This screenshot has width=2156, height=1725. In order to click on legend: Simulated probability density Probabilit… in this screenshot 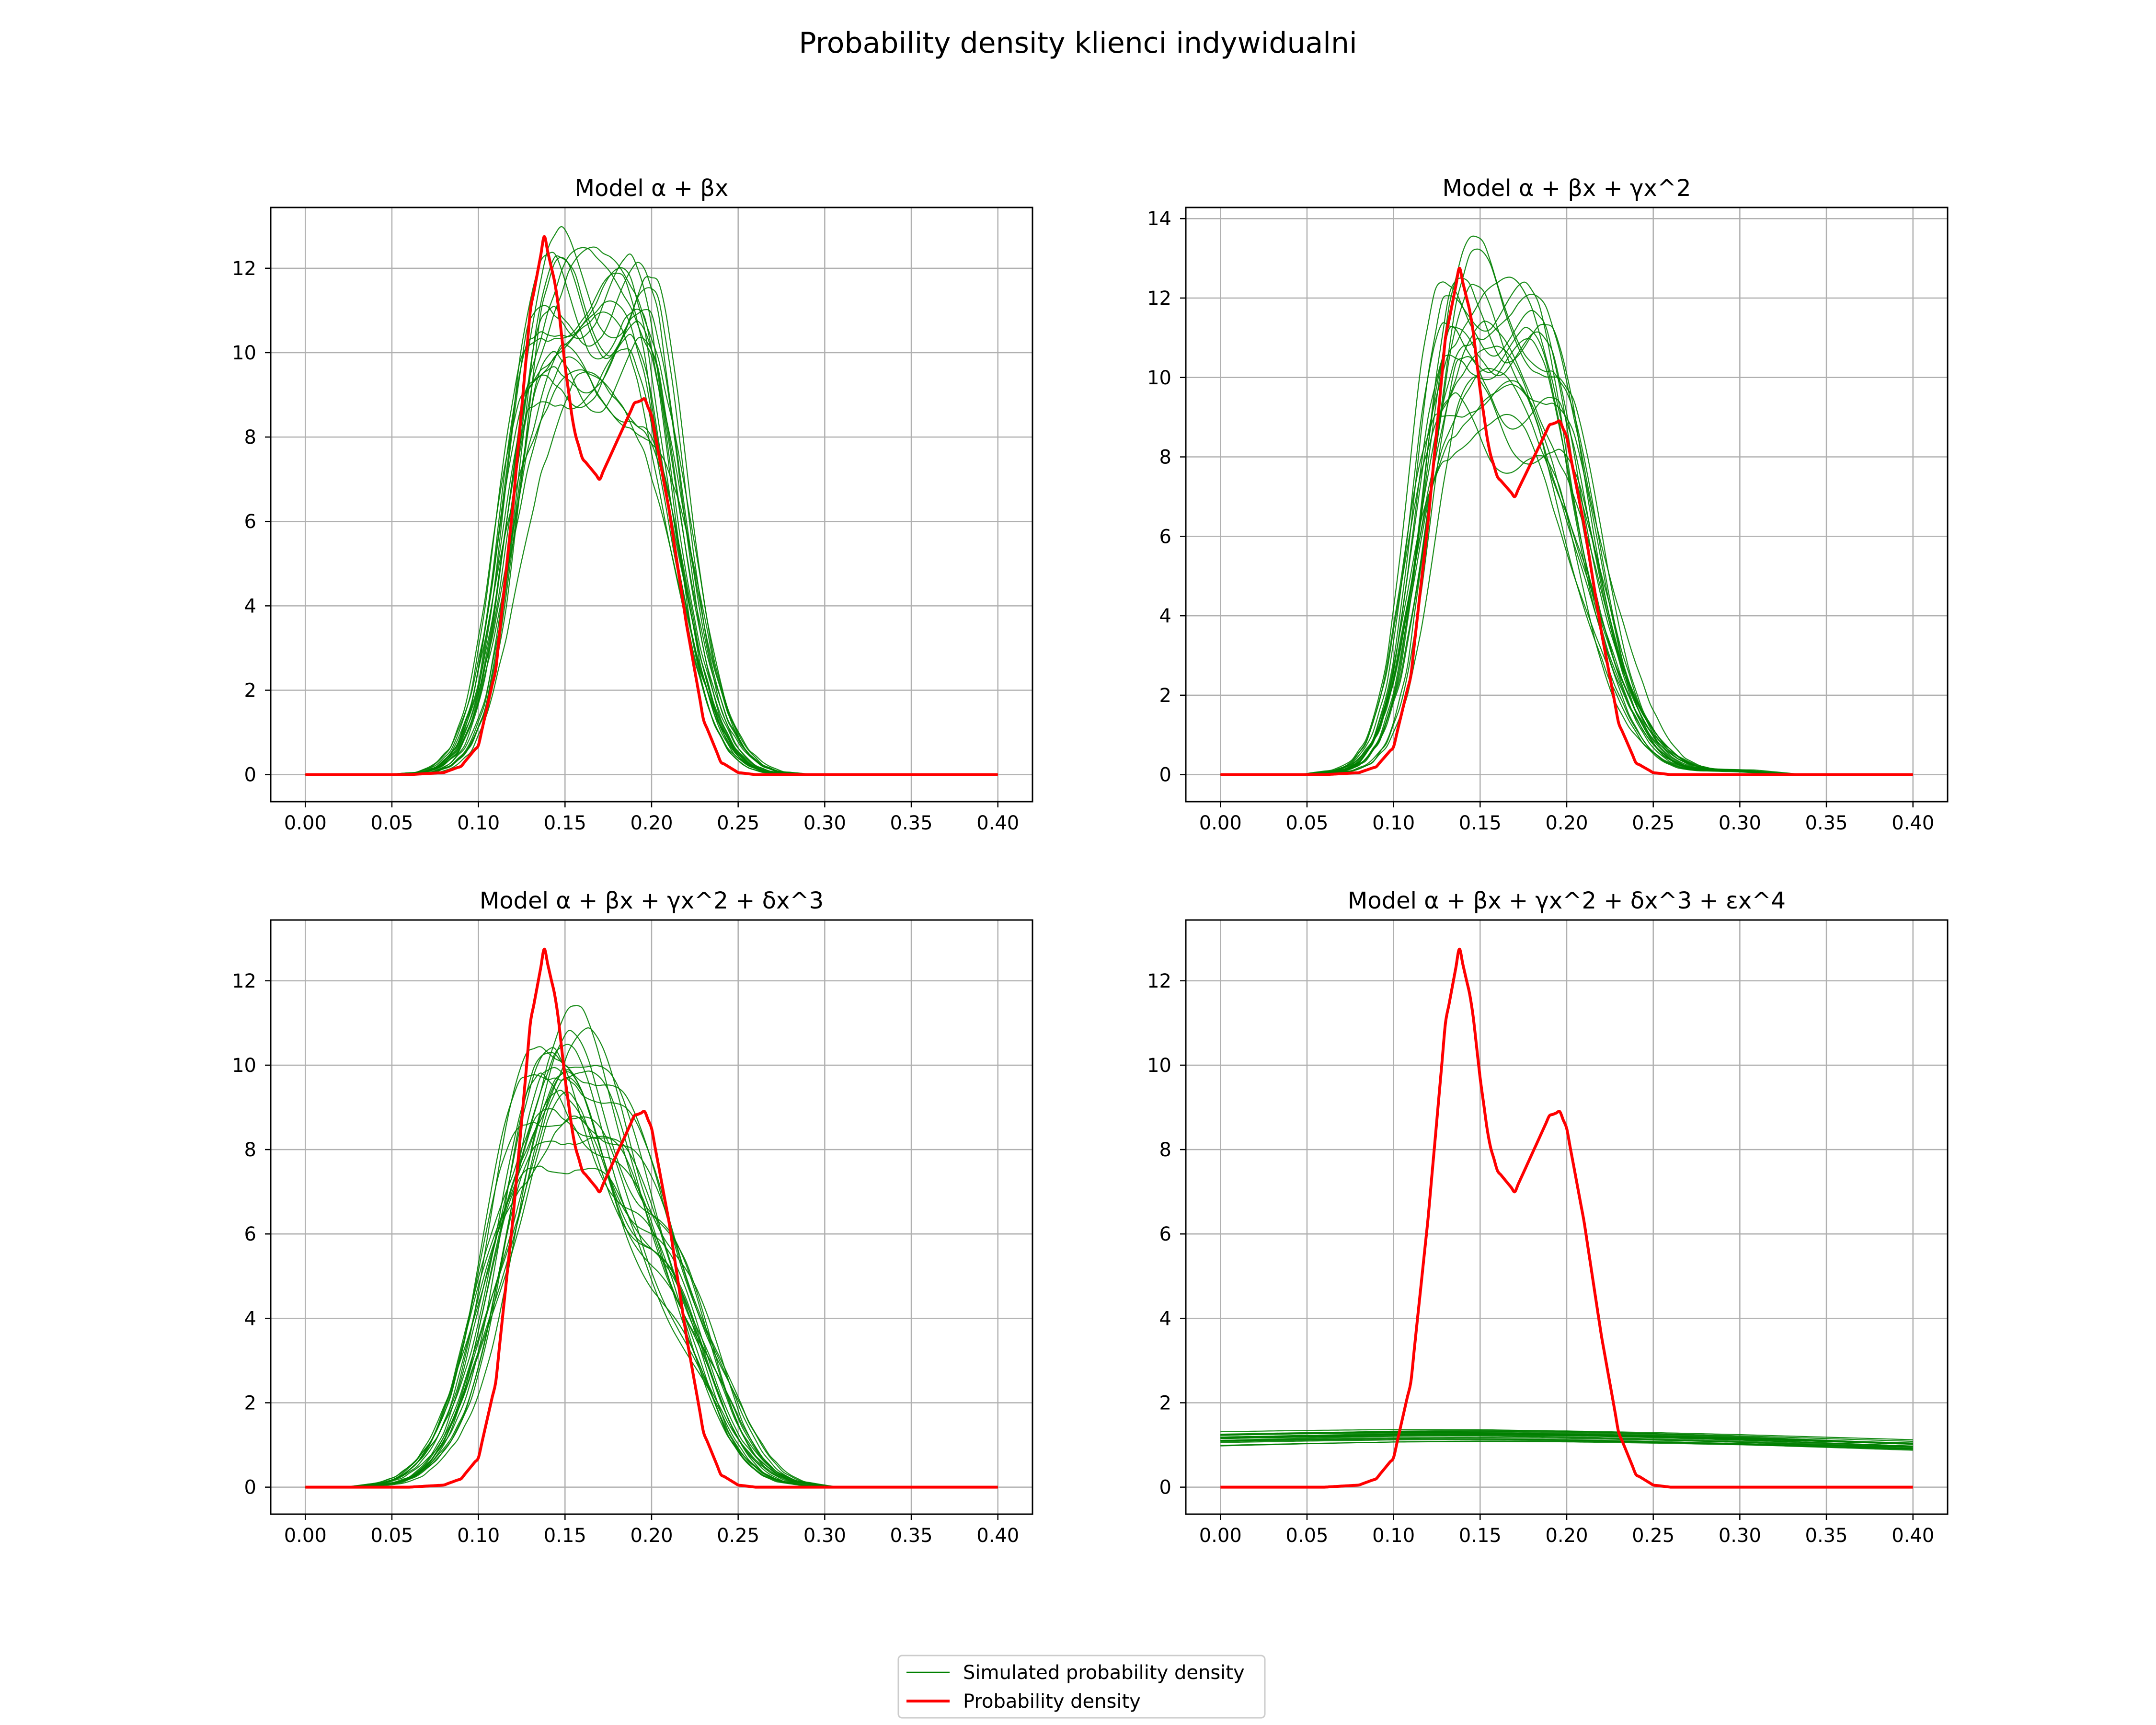, I will do `click(1081, 1687)`.